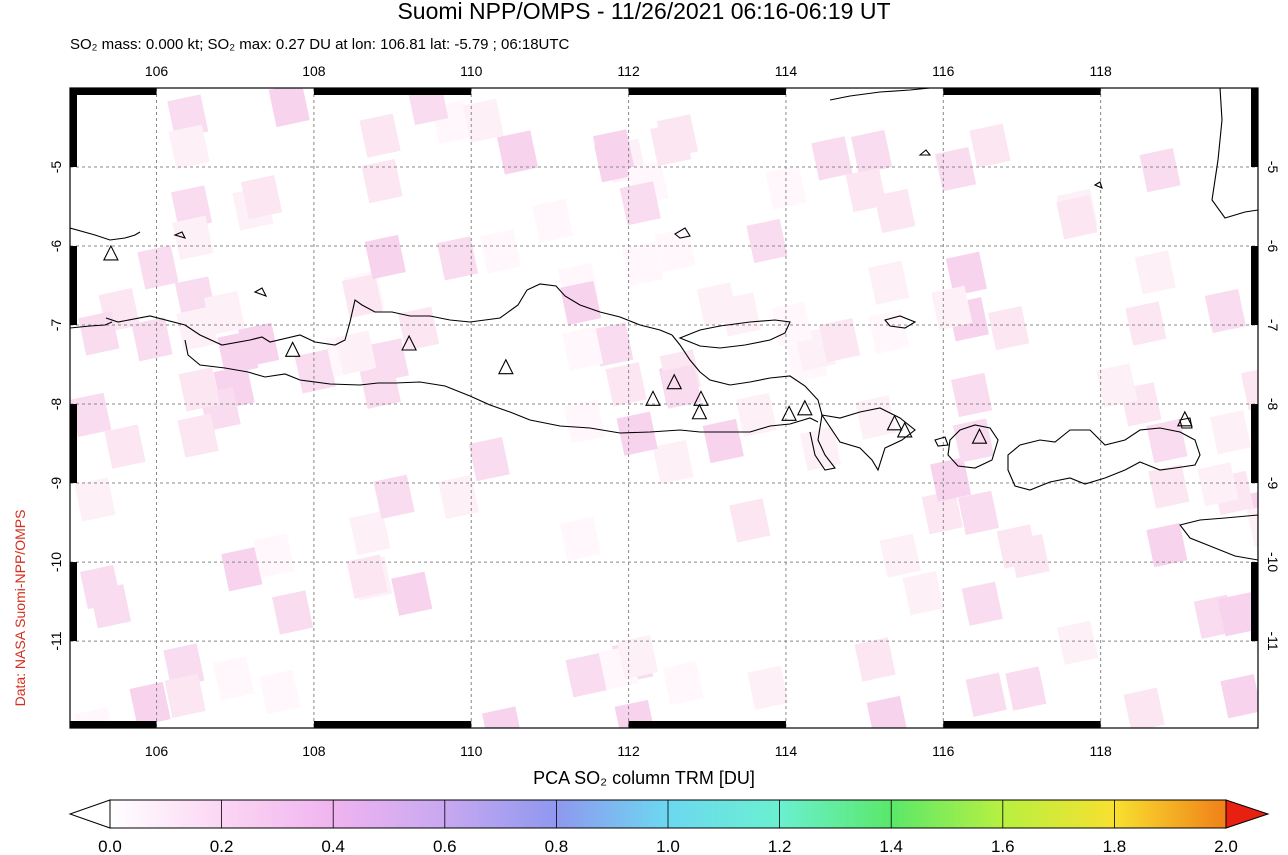 The image size is (1288, 855). What do you see at coordinates (501, 386) in the screenshot?
I see `java-south-coast` at bounding box center [501, 386].